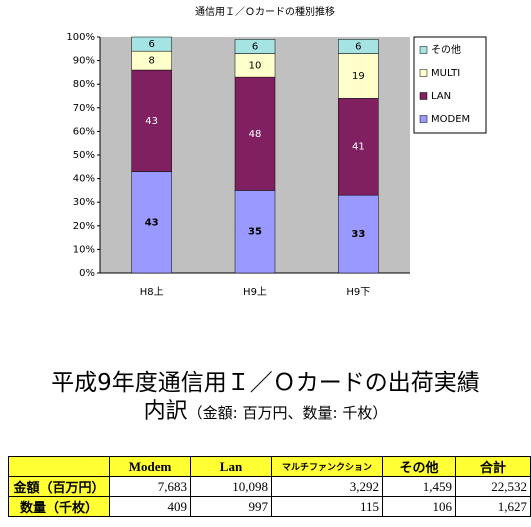 The width and height of the screenshot is (531, 527). Describe the element at coordinates (84, 131) in the screenshot. I see `y-tick-label: 60%` at that location.